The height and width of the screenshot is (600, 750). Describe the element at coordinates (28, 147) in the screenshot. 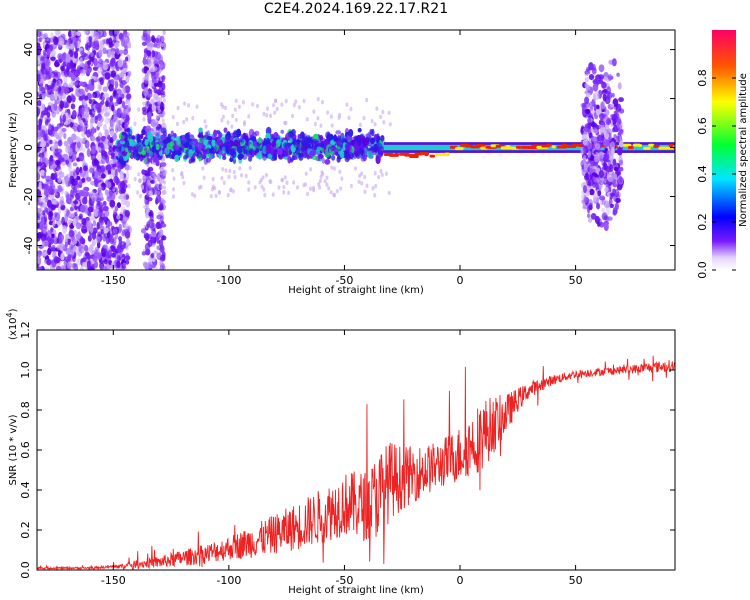

I see `y-tick-label: 0` at that location.